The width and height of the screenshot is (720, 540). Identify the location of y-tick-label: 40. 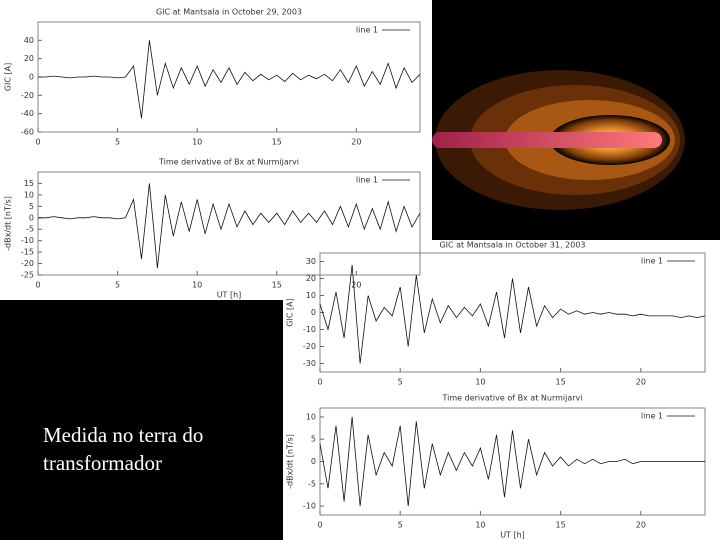
(29, 40).